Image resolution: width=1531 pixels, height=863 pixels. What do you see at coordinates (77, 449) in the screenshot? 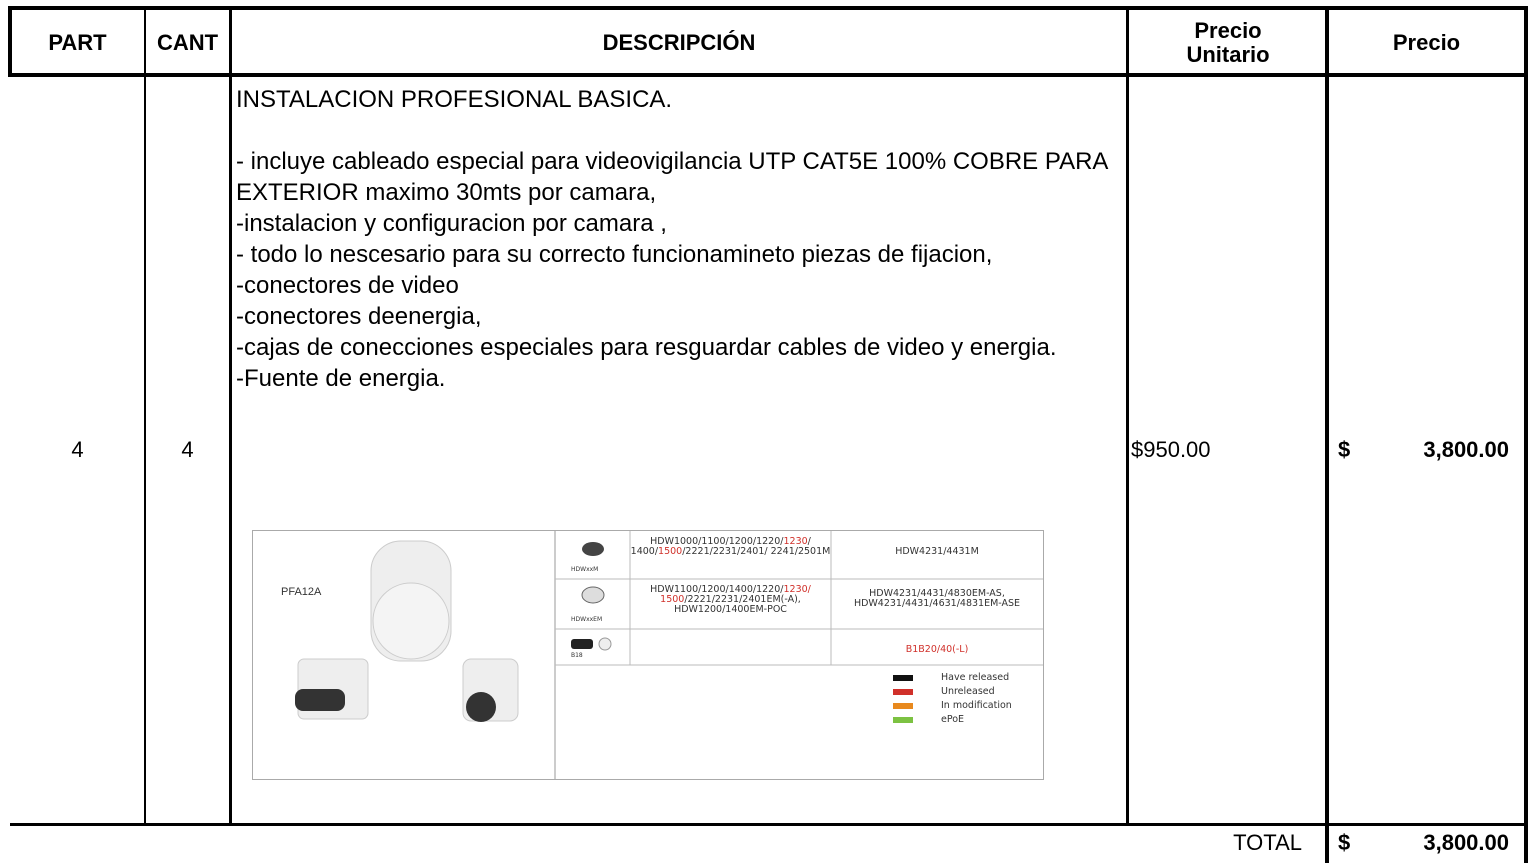
I see `part: 4` at bounding box center [77, 449].